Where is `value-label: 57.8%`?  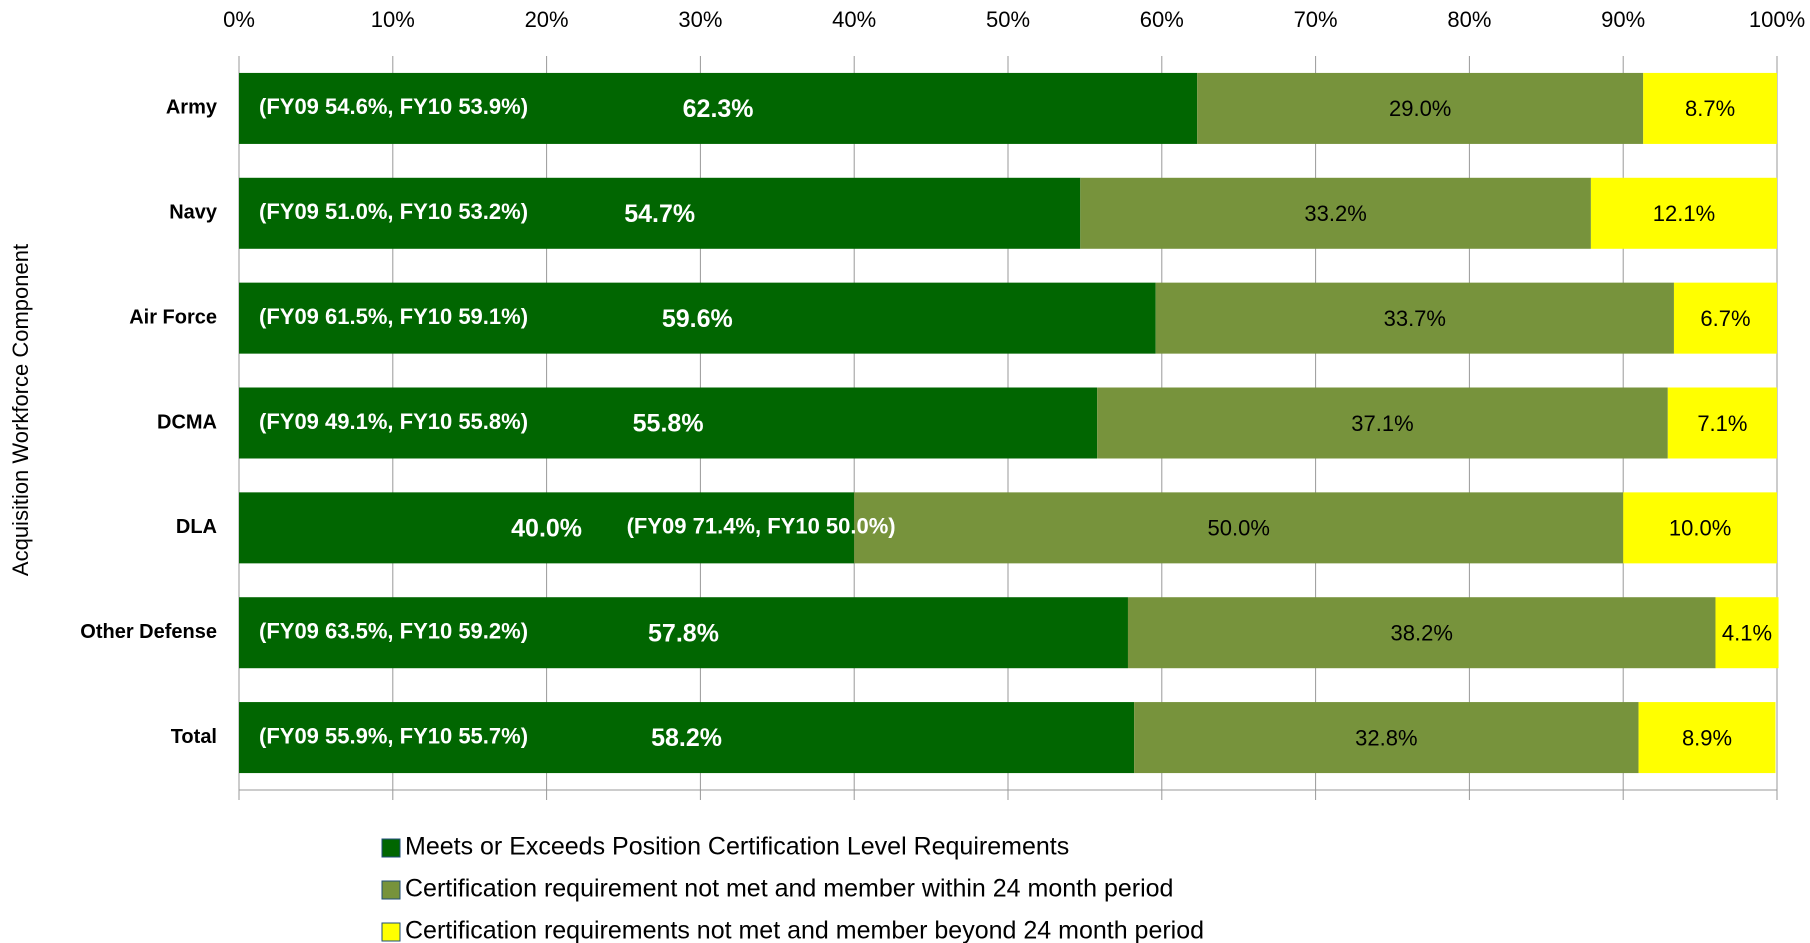 value-label: 57.8% is located at coordinates (683, 633).